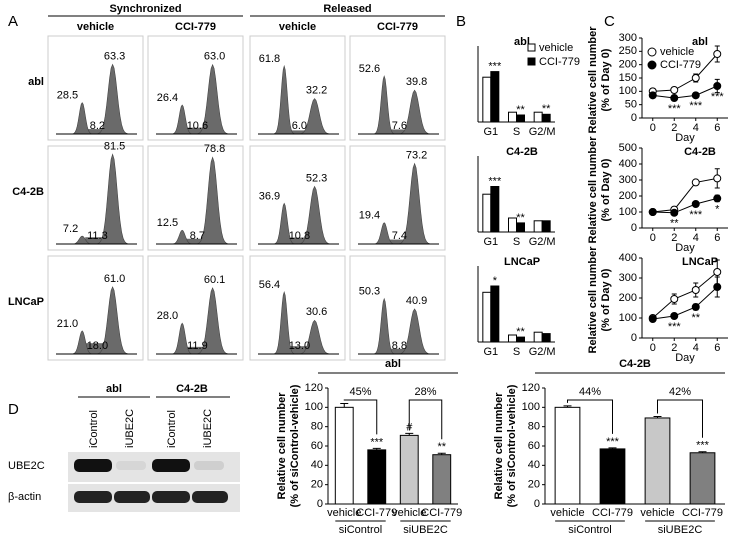 The width and height of the screenshot is (740, 536). Describe the element at coordinates (416, 82) in the screenshot. I see `g2m-label: 39.8` at that location.